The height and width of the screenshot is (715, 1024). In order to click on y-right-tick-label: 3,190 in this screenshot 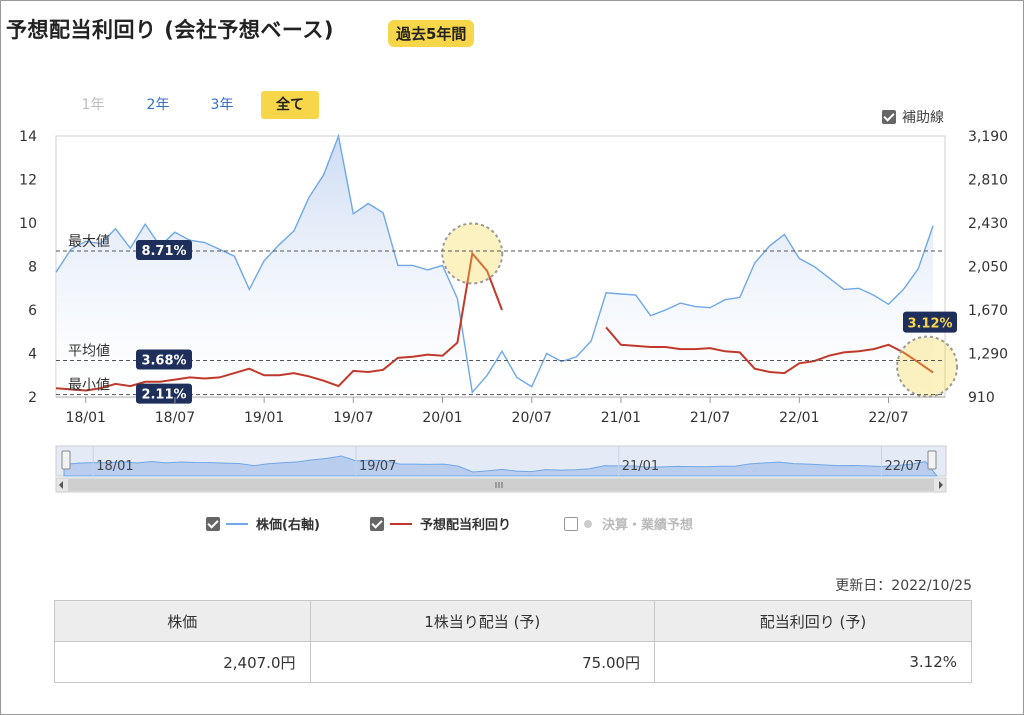, I will do `click(988, 137)`.